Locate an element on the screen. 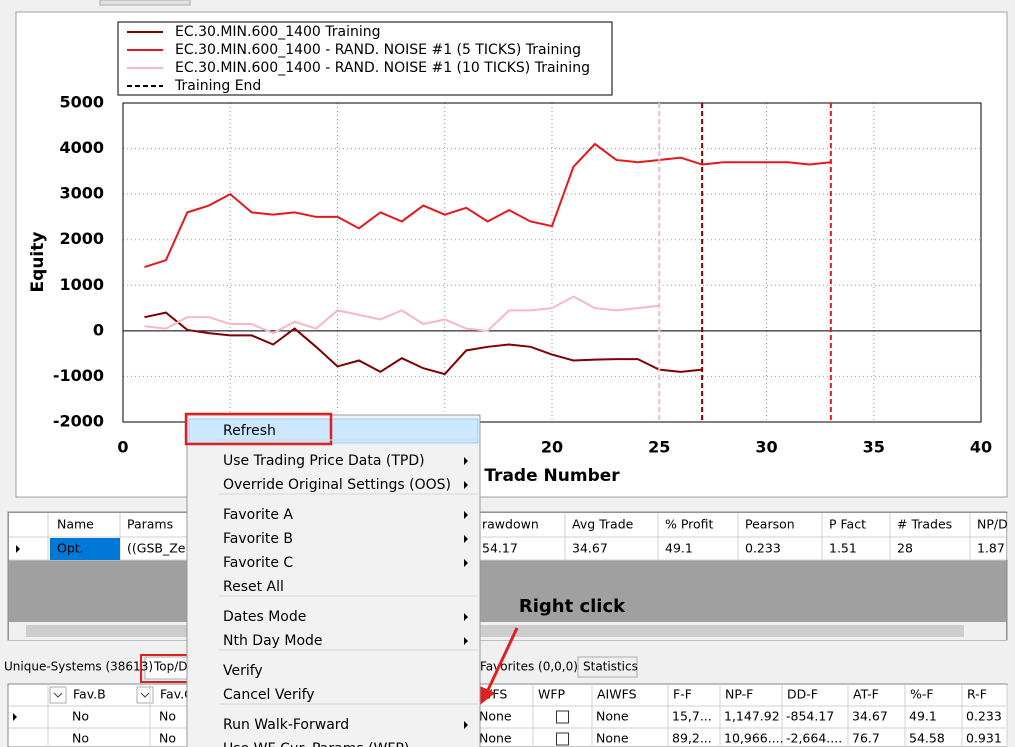 Image resolution: width=1015 pixels, height=747 pixels. grid-cell: 28 is located at coordinates (905, 548).